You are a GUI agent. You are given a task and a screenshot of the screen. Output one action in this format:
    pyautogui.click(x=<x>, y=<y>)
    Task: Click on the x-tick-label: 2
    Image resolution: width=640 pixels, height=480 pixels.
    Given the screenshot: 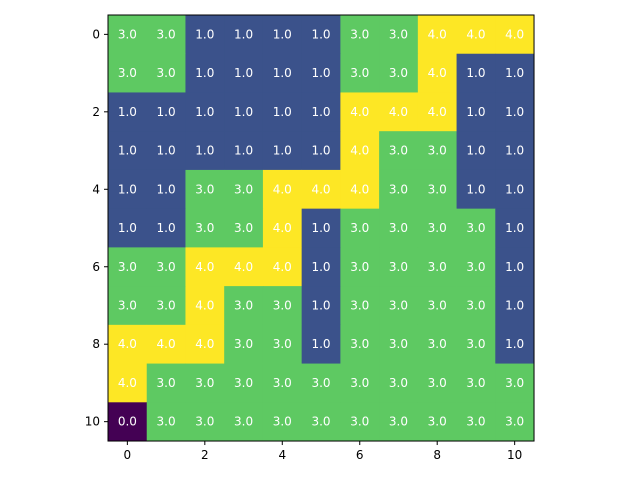 What is the action you would take?
    pyautogui.click(x=205, y=455)
    